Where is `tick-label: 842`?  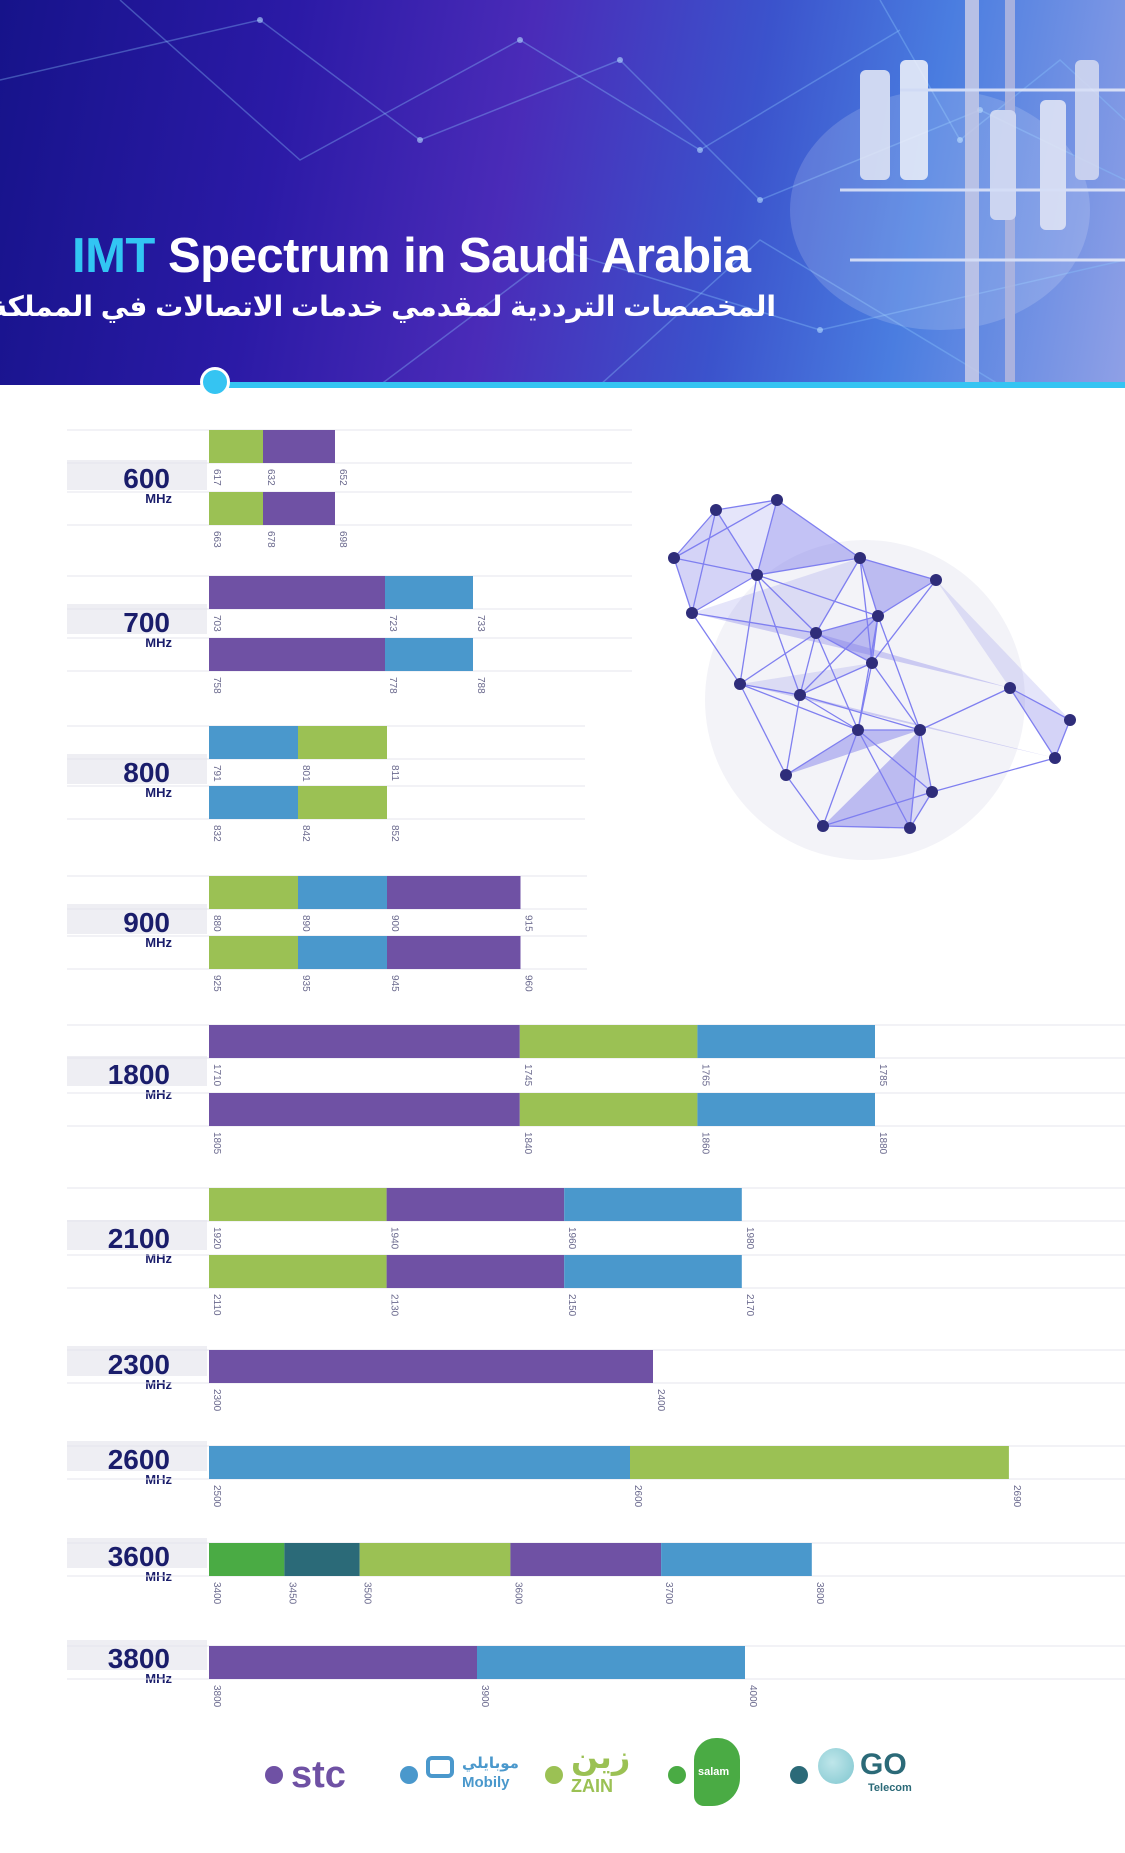
tick-label: 842 is located at coordinates (305, 833).